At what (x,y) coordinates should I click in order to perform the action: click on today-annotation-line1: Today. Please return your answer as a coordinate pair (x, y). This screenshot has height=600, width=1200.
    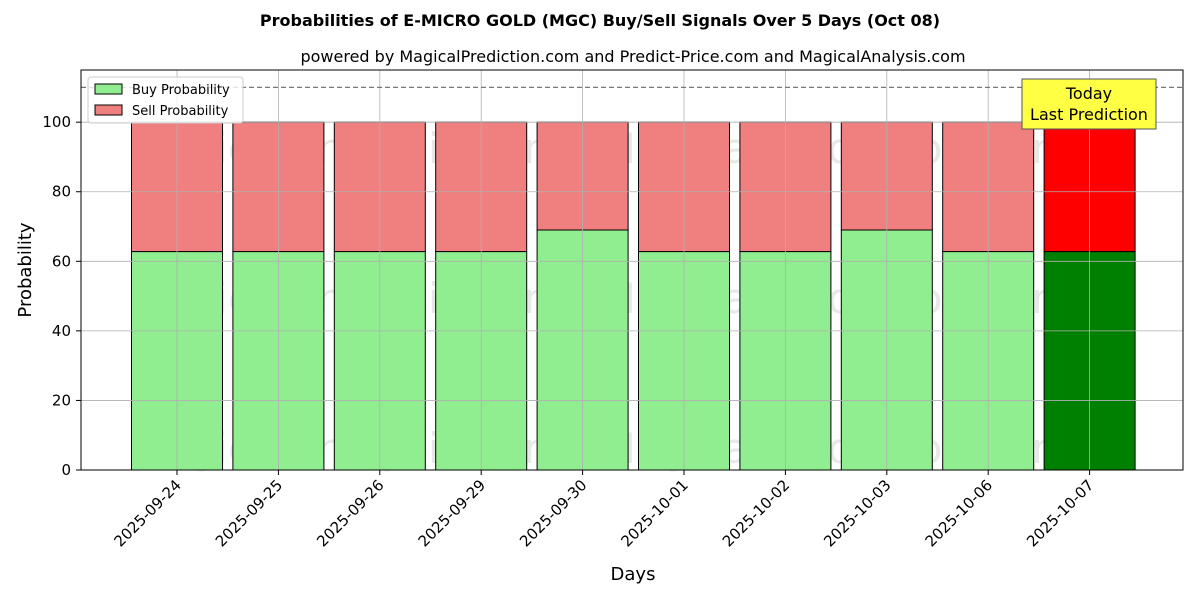
    Looking at the image, I should click on (1088, 93).